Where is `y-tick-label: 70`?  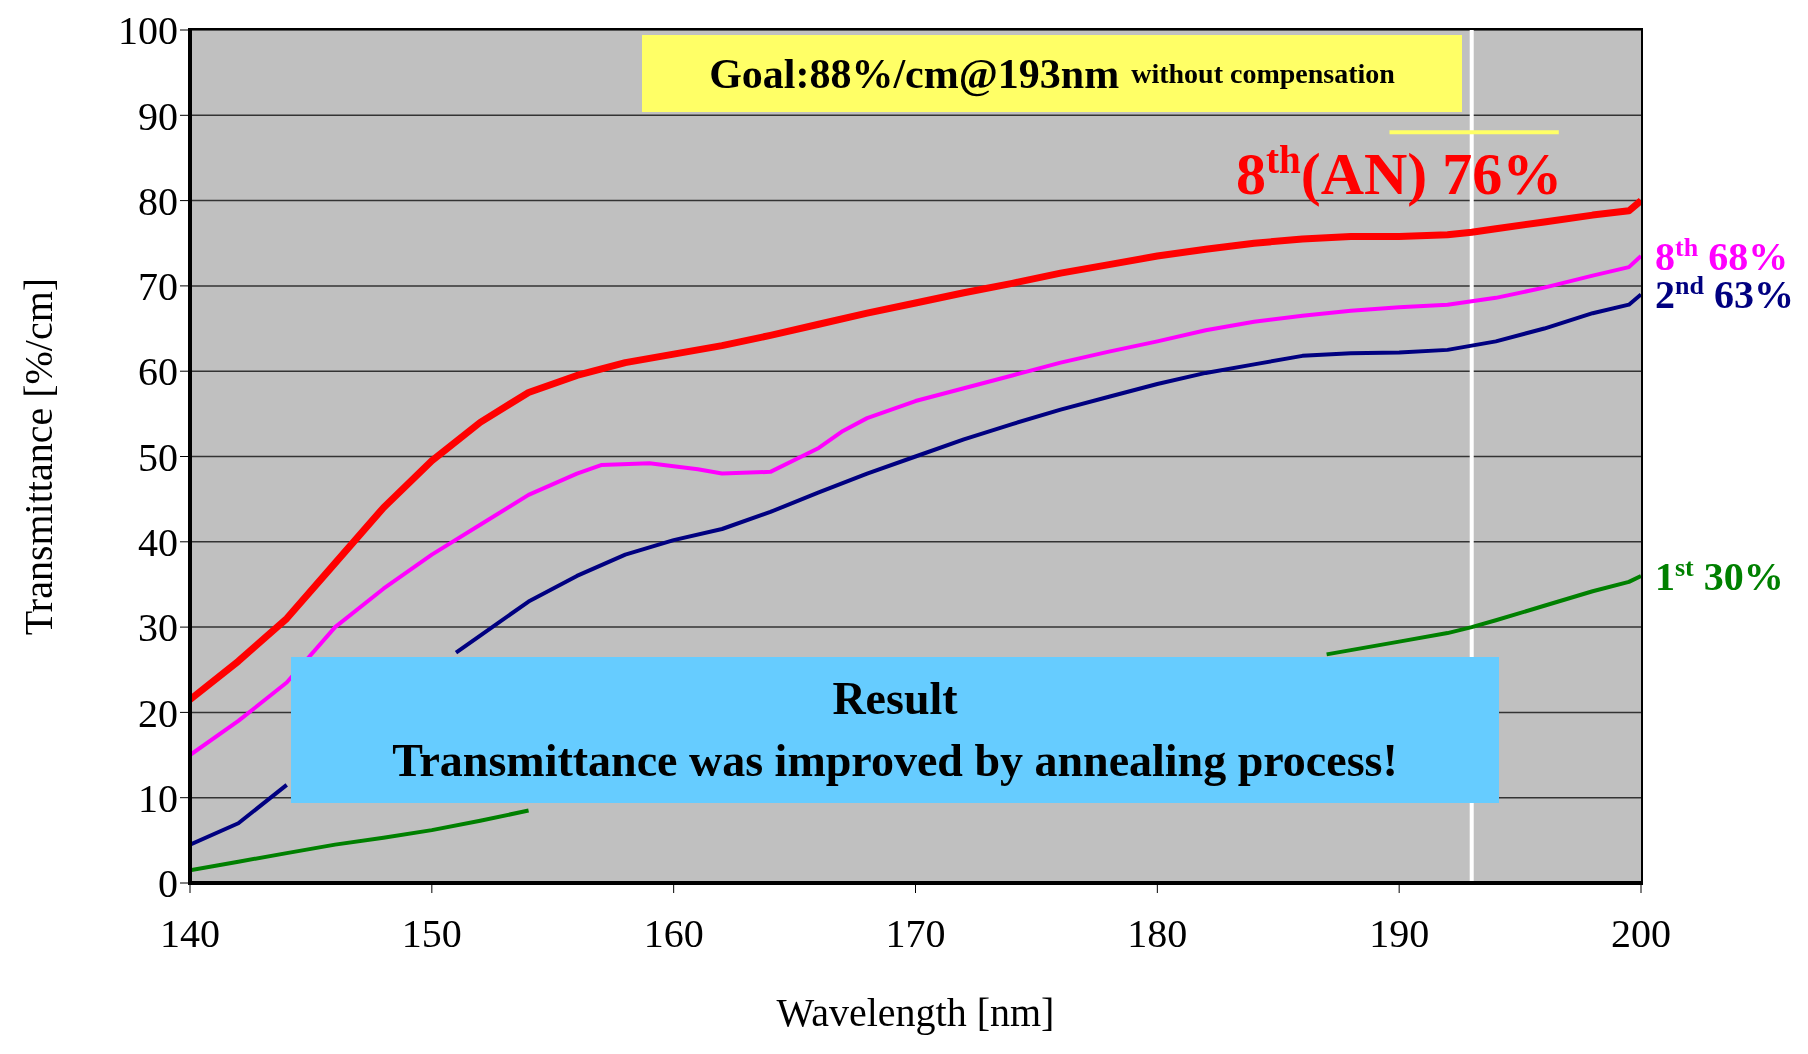 y-tick-label: 70 is located at coordinates (158, 287).